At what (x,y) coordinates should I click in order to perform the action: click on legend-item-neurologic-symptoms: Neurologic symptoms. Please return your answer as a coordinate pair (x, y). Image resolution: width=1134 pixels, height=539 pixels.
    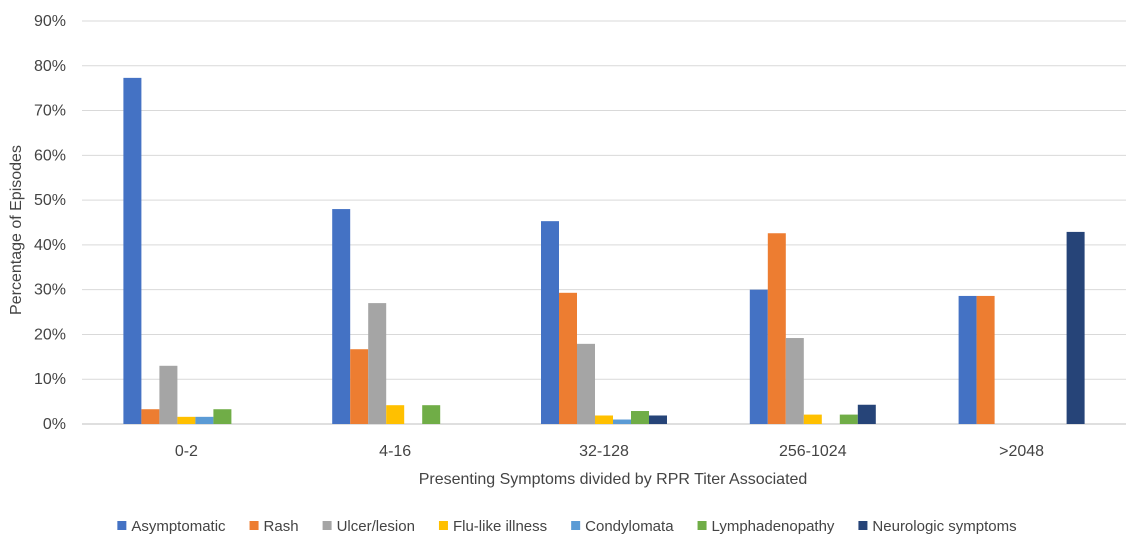
    Looking at the image, I should click on (937, 526).